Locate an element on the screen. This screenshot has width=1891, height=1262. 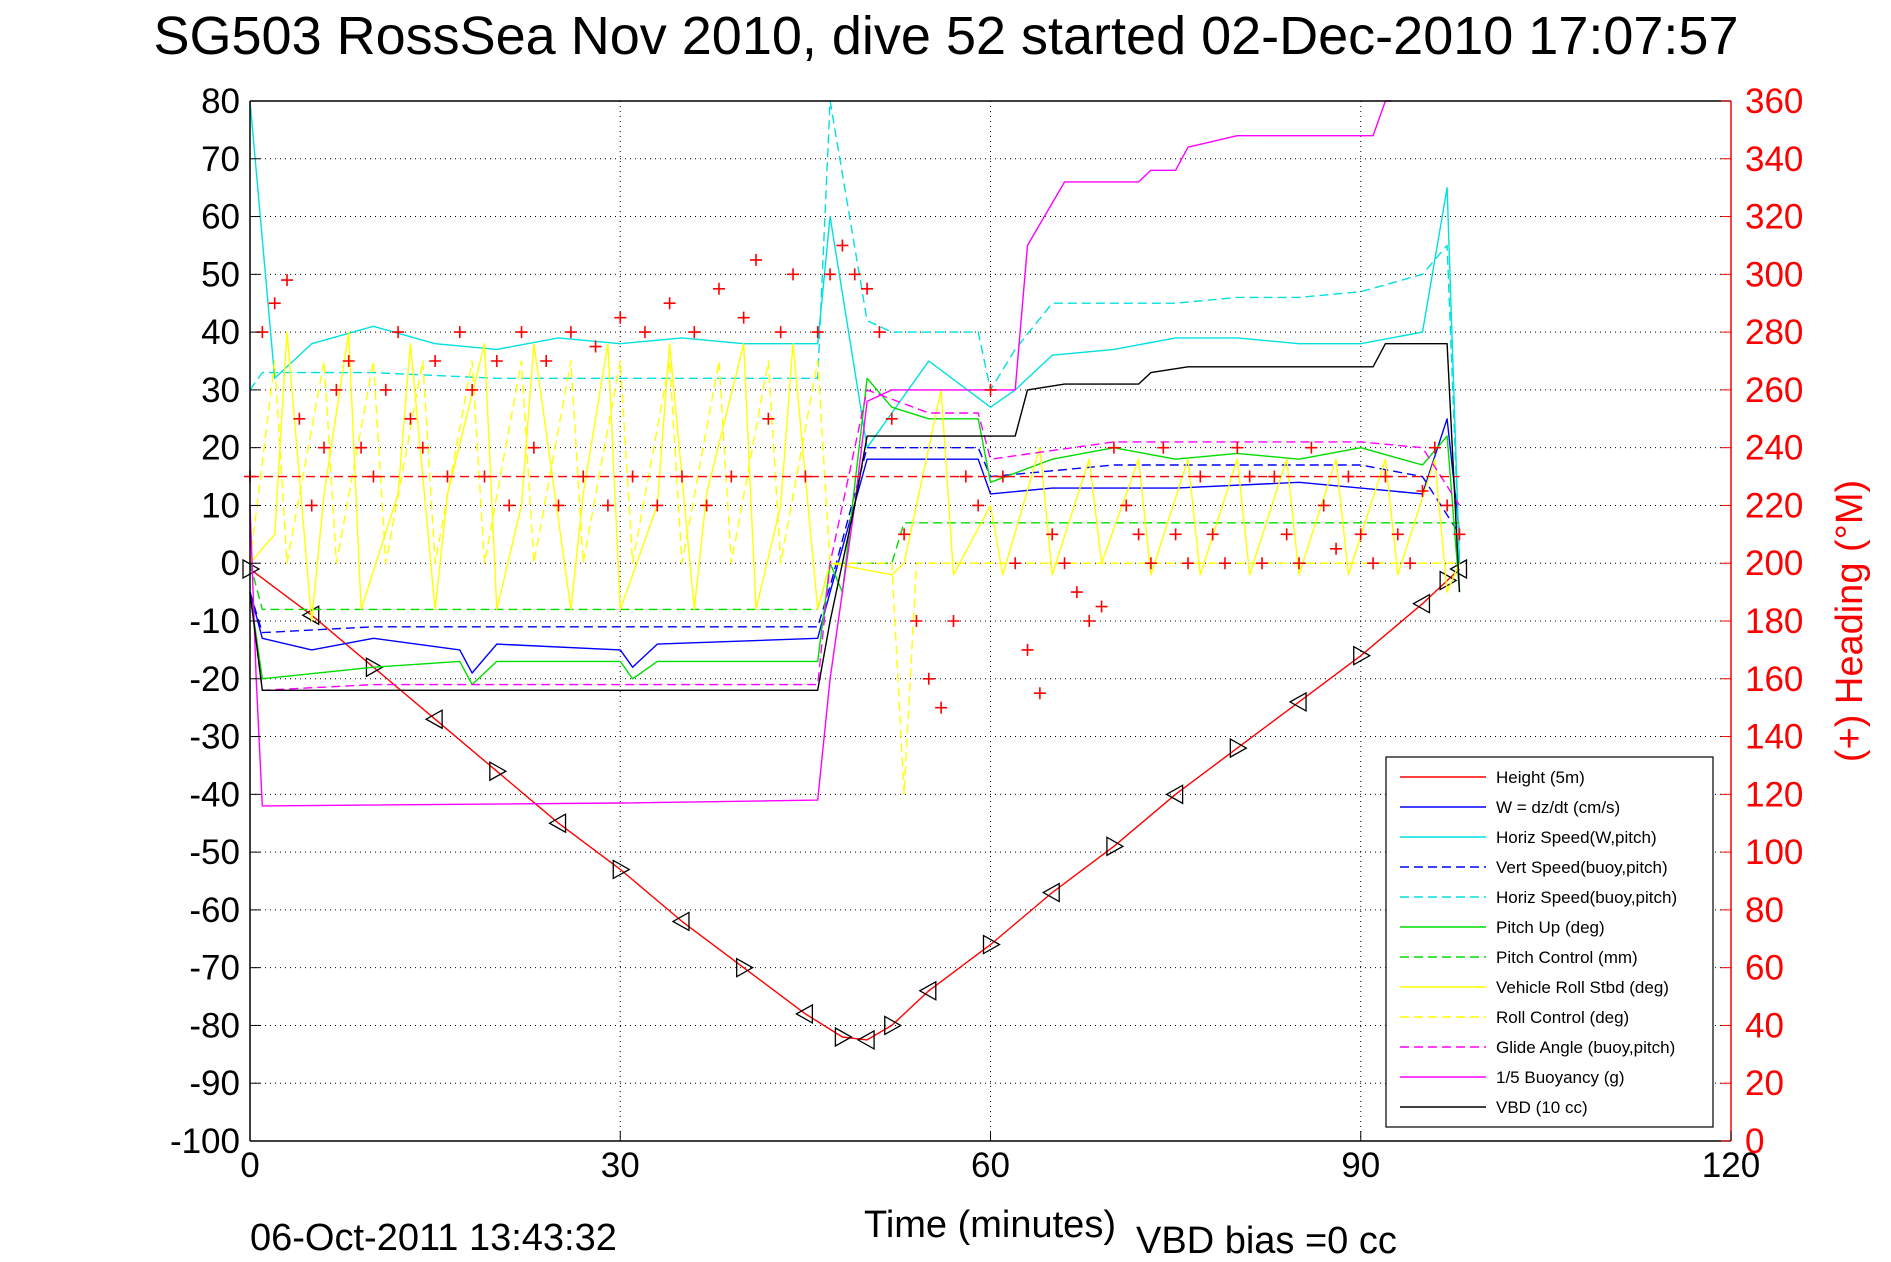
y-right-tick-label: 80 is located at coordinates (1764, 910).